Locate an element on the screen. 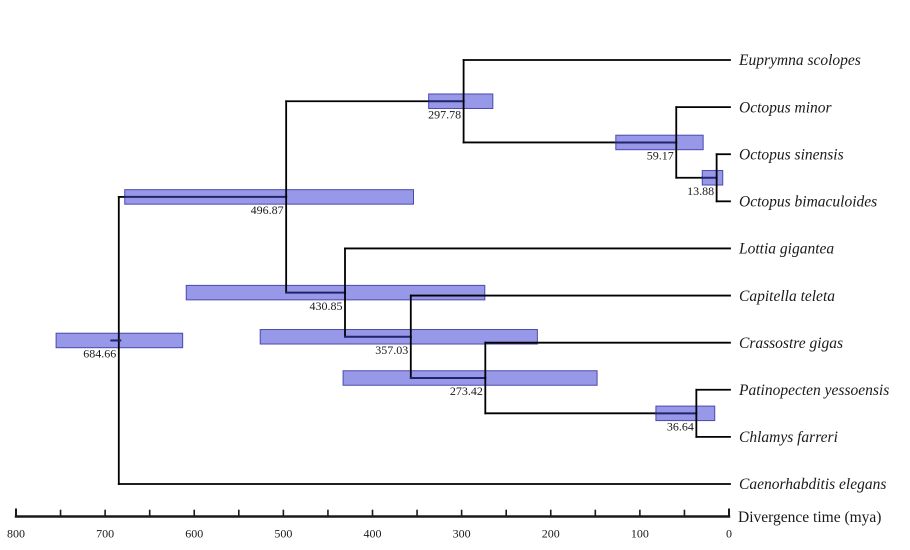 This screenshot has height=550, width=910. taxon-label: Caenorhabditis elegans is located at coordinates (812, 484).